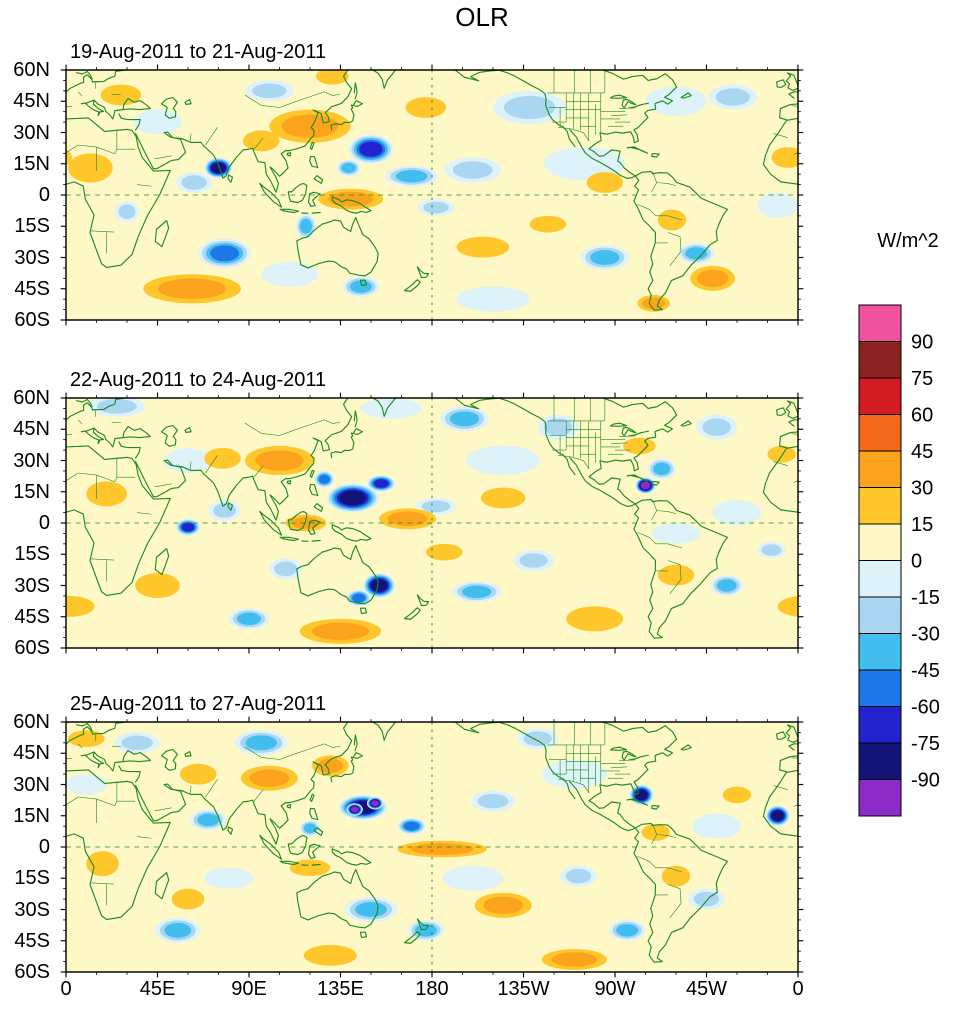 This screenshot has height=1013, width=964. I want to click on lon-tick-label: 45E, so click(157, 989).